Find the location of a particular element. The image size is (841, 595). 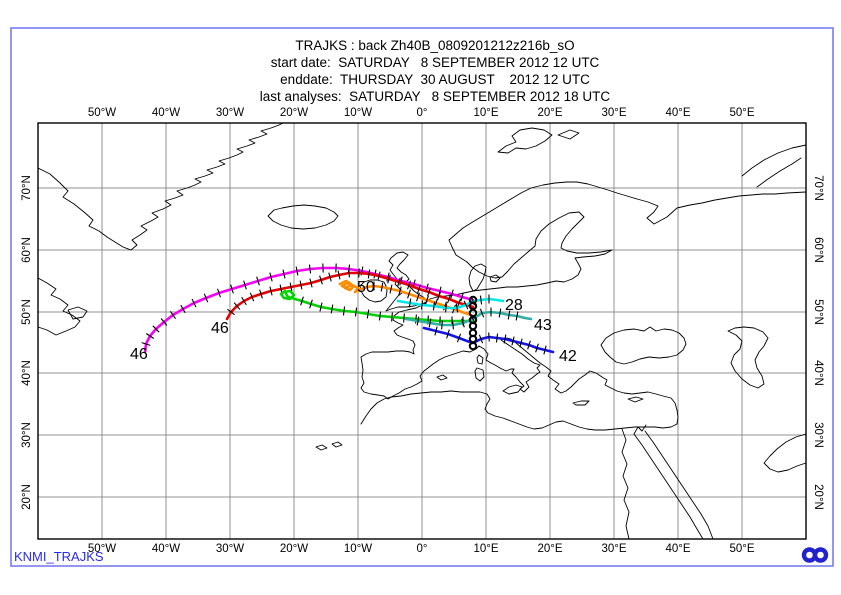

coast-caspian is located at coordinates (748, 357).